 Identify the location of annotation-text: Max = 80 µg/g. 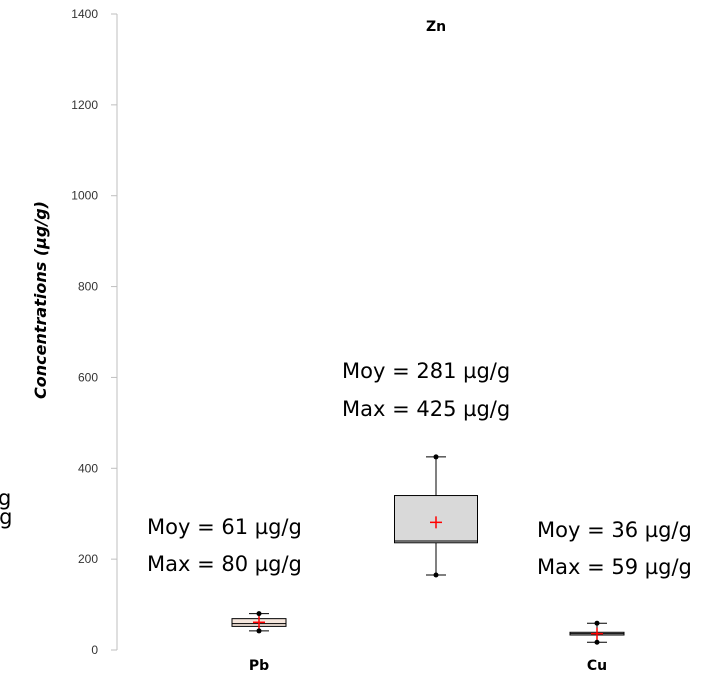
(224, 564).